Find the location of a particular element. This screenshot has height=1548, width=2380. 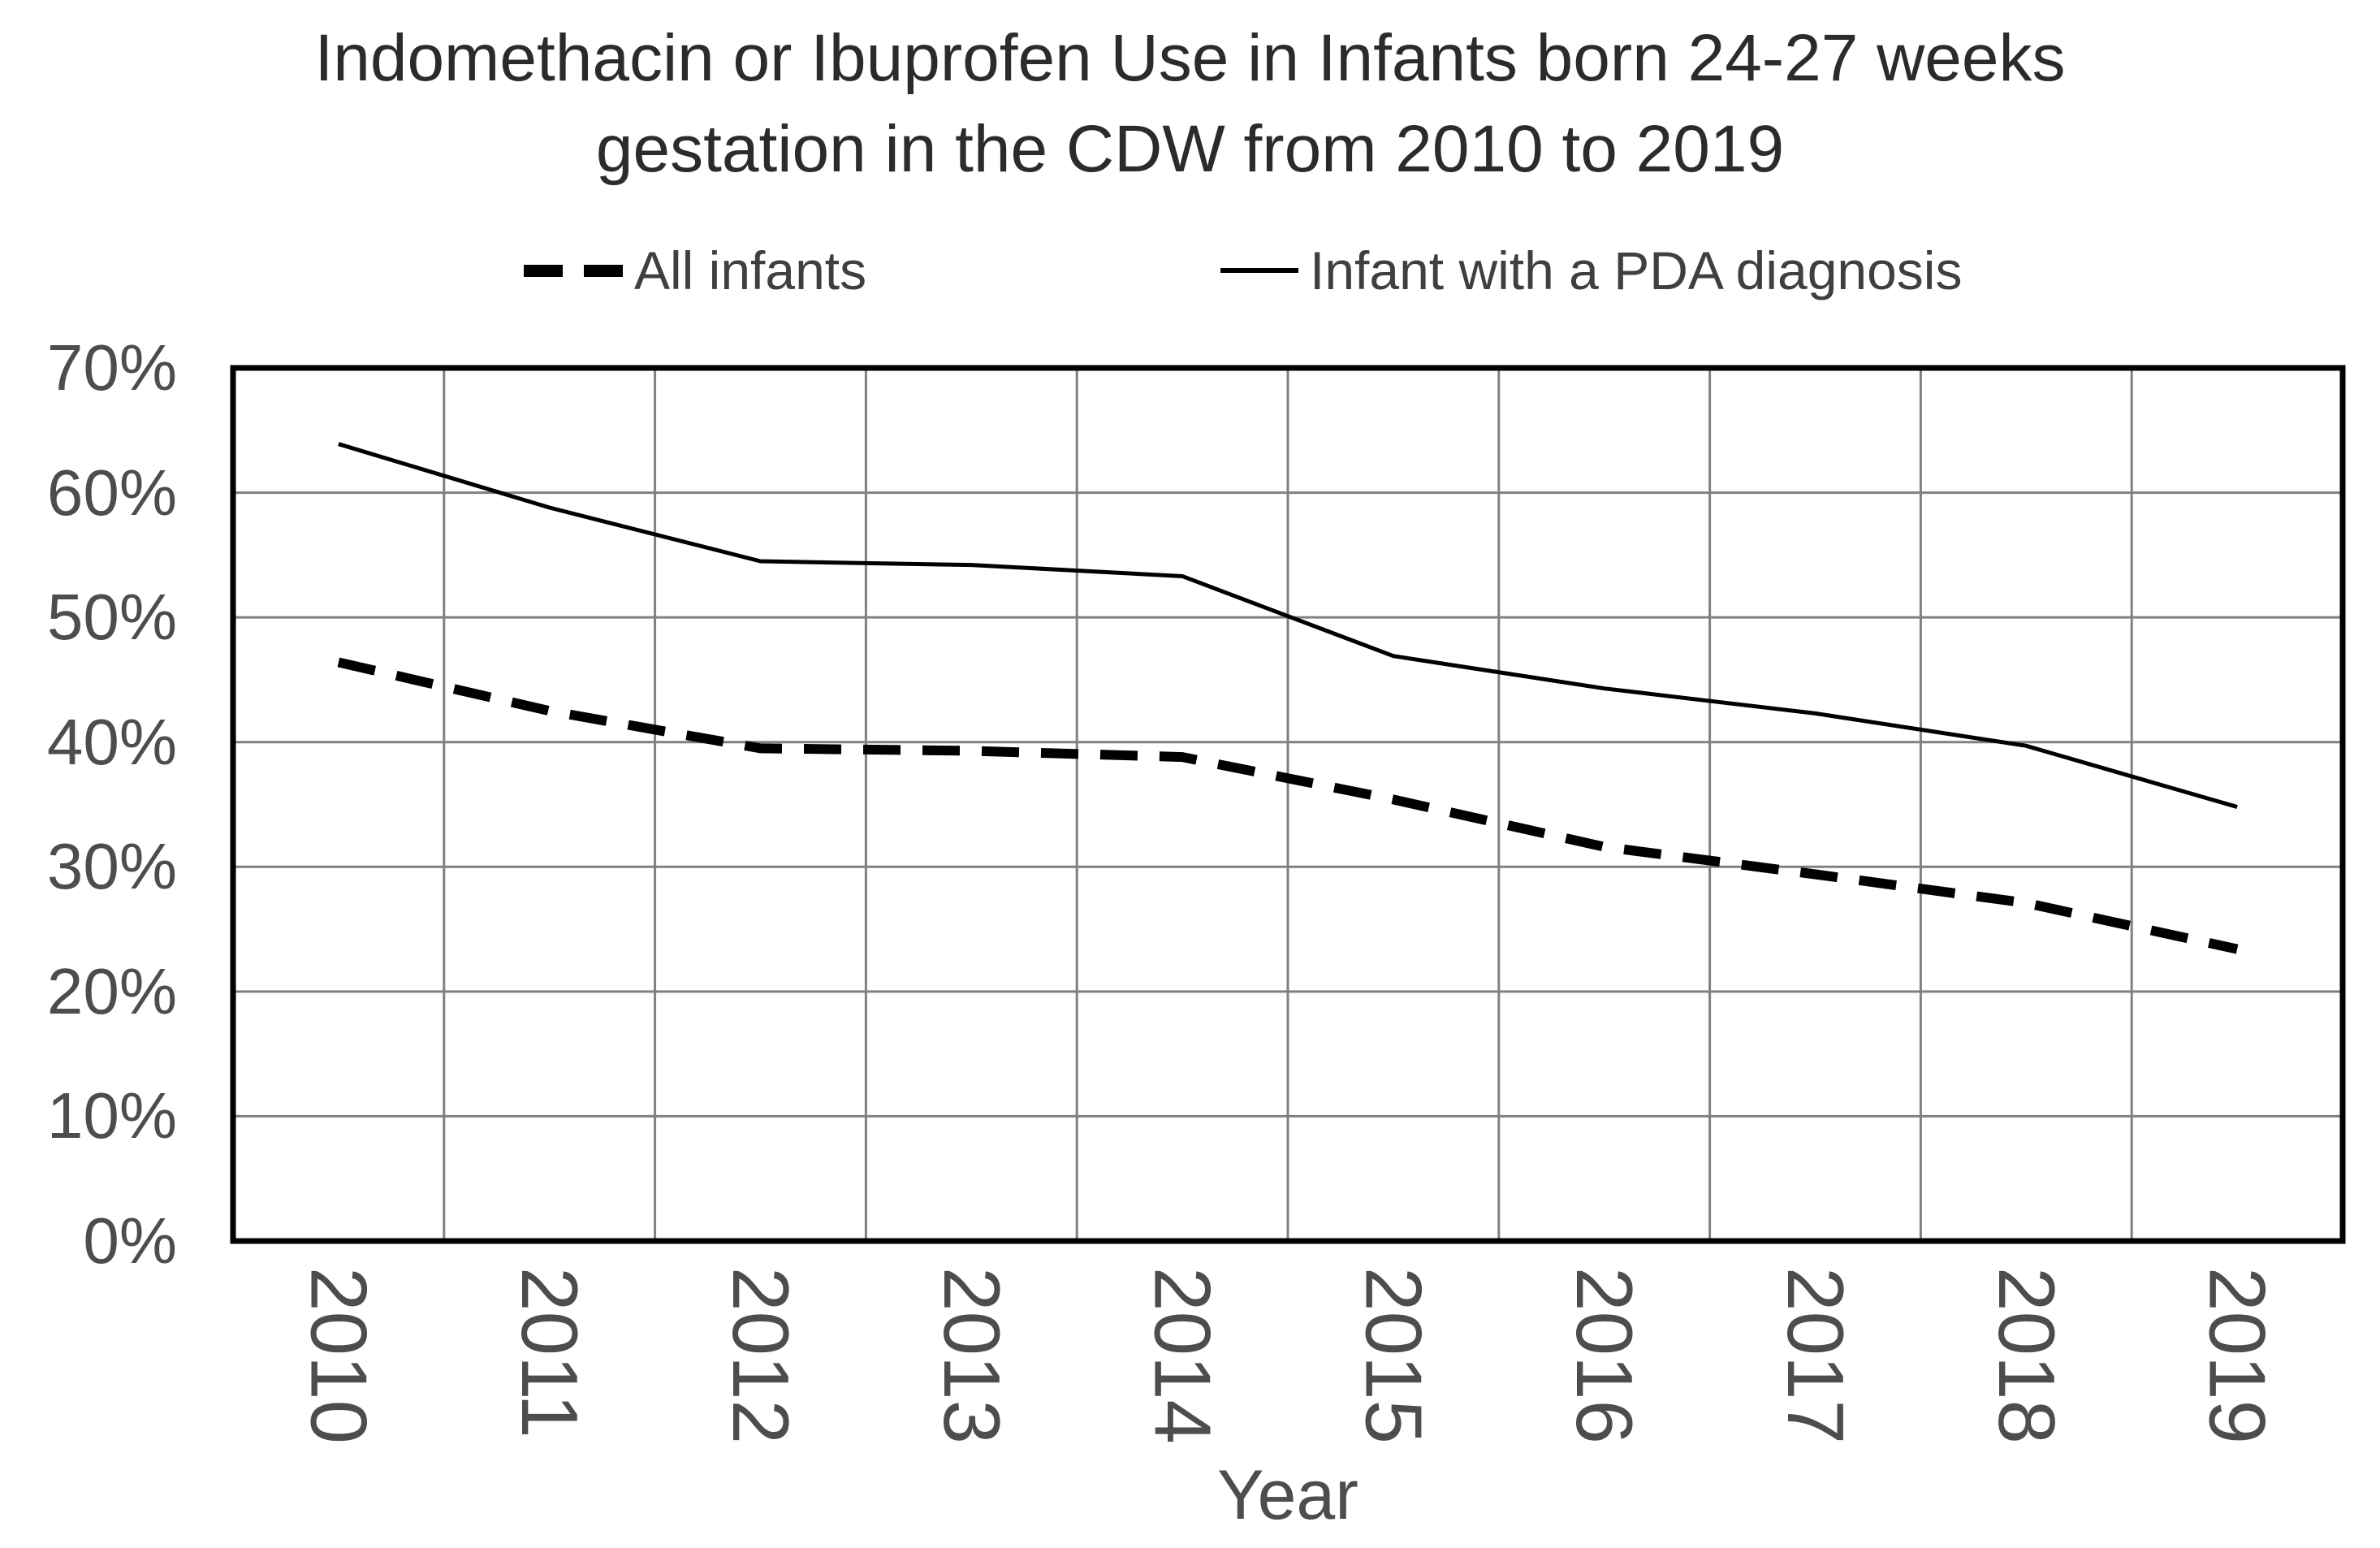

y-tick-label: 40% is located at coordinates (111, 742).